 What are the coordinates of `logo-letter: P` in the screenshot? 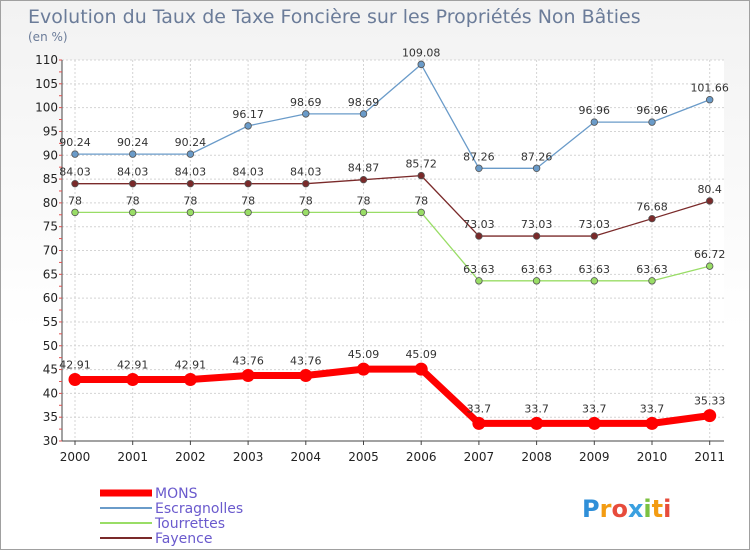 It's located at (591, 509).